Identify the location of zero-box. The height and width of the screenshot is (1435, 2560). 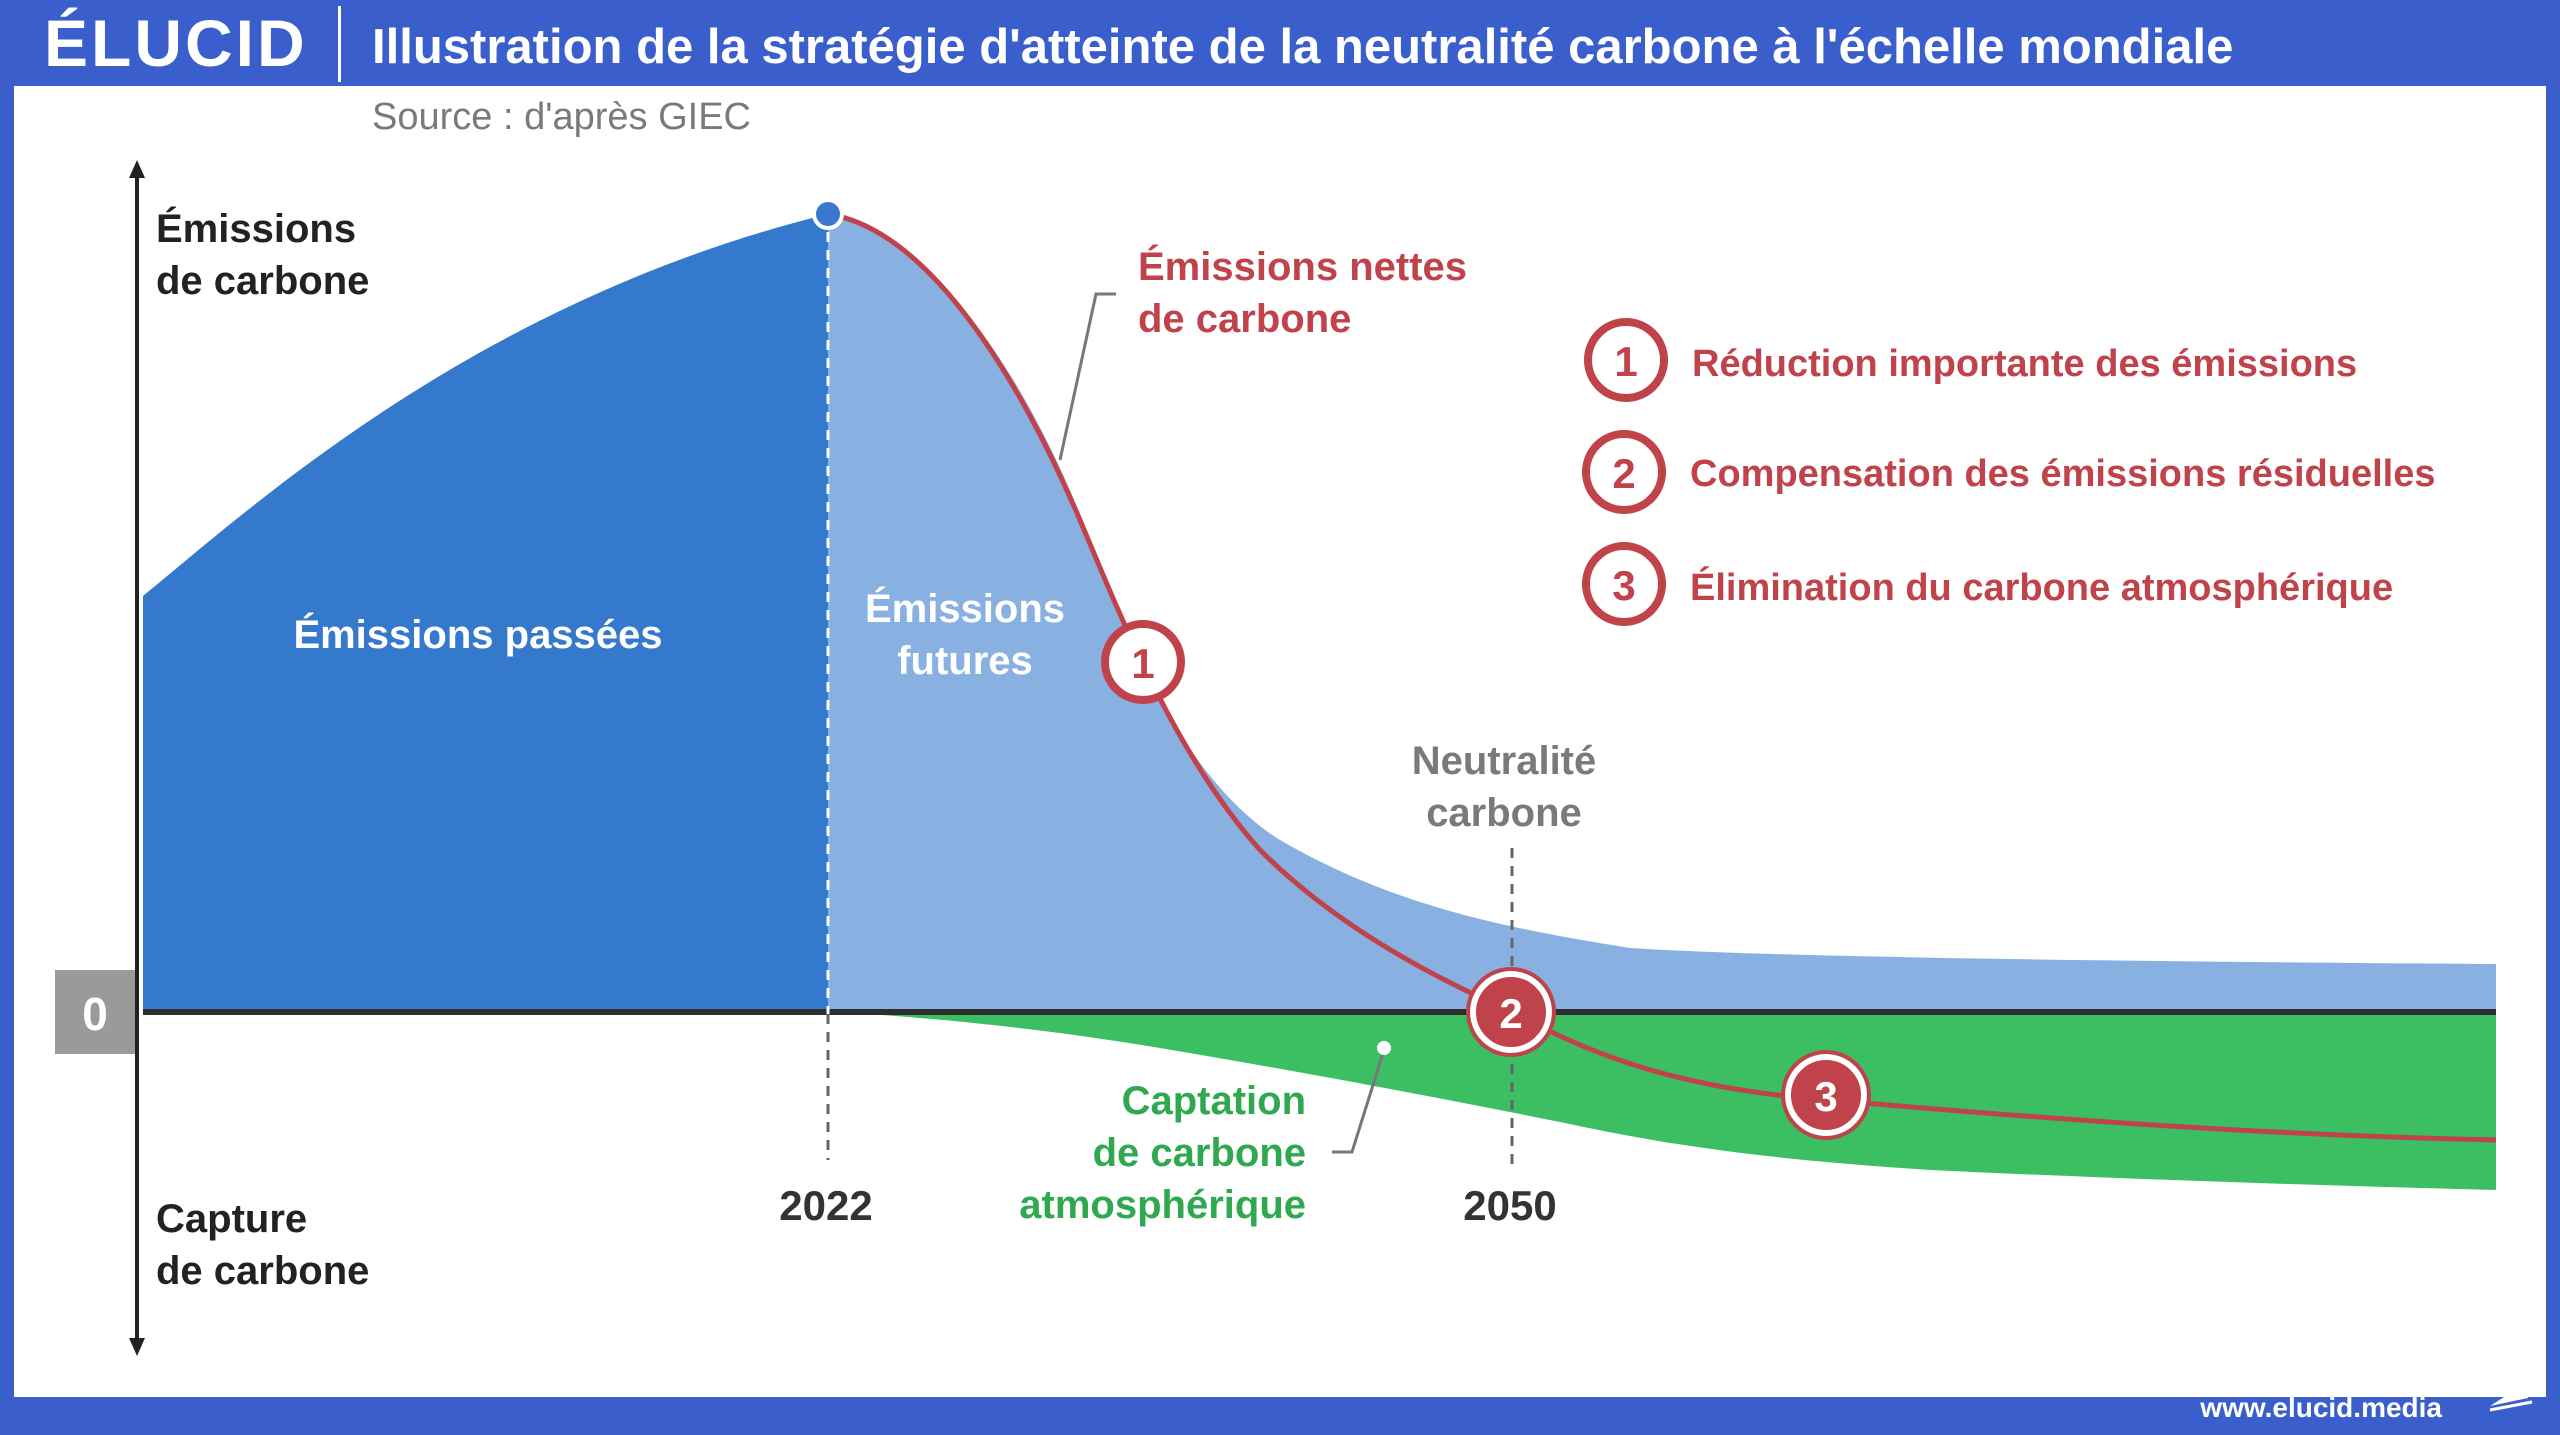
(95, 1012).